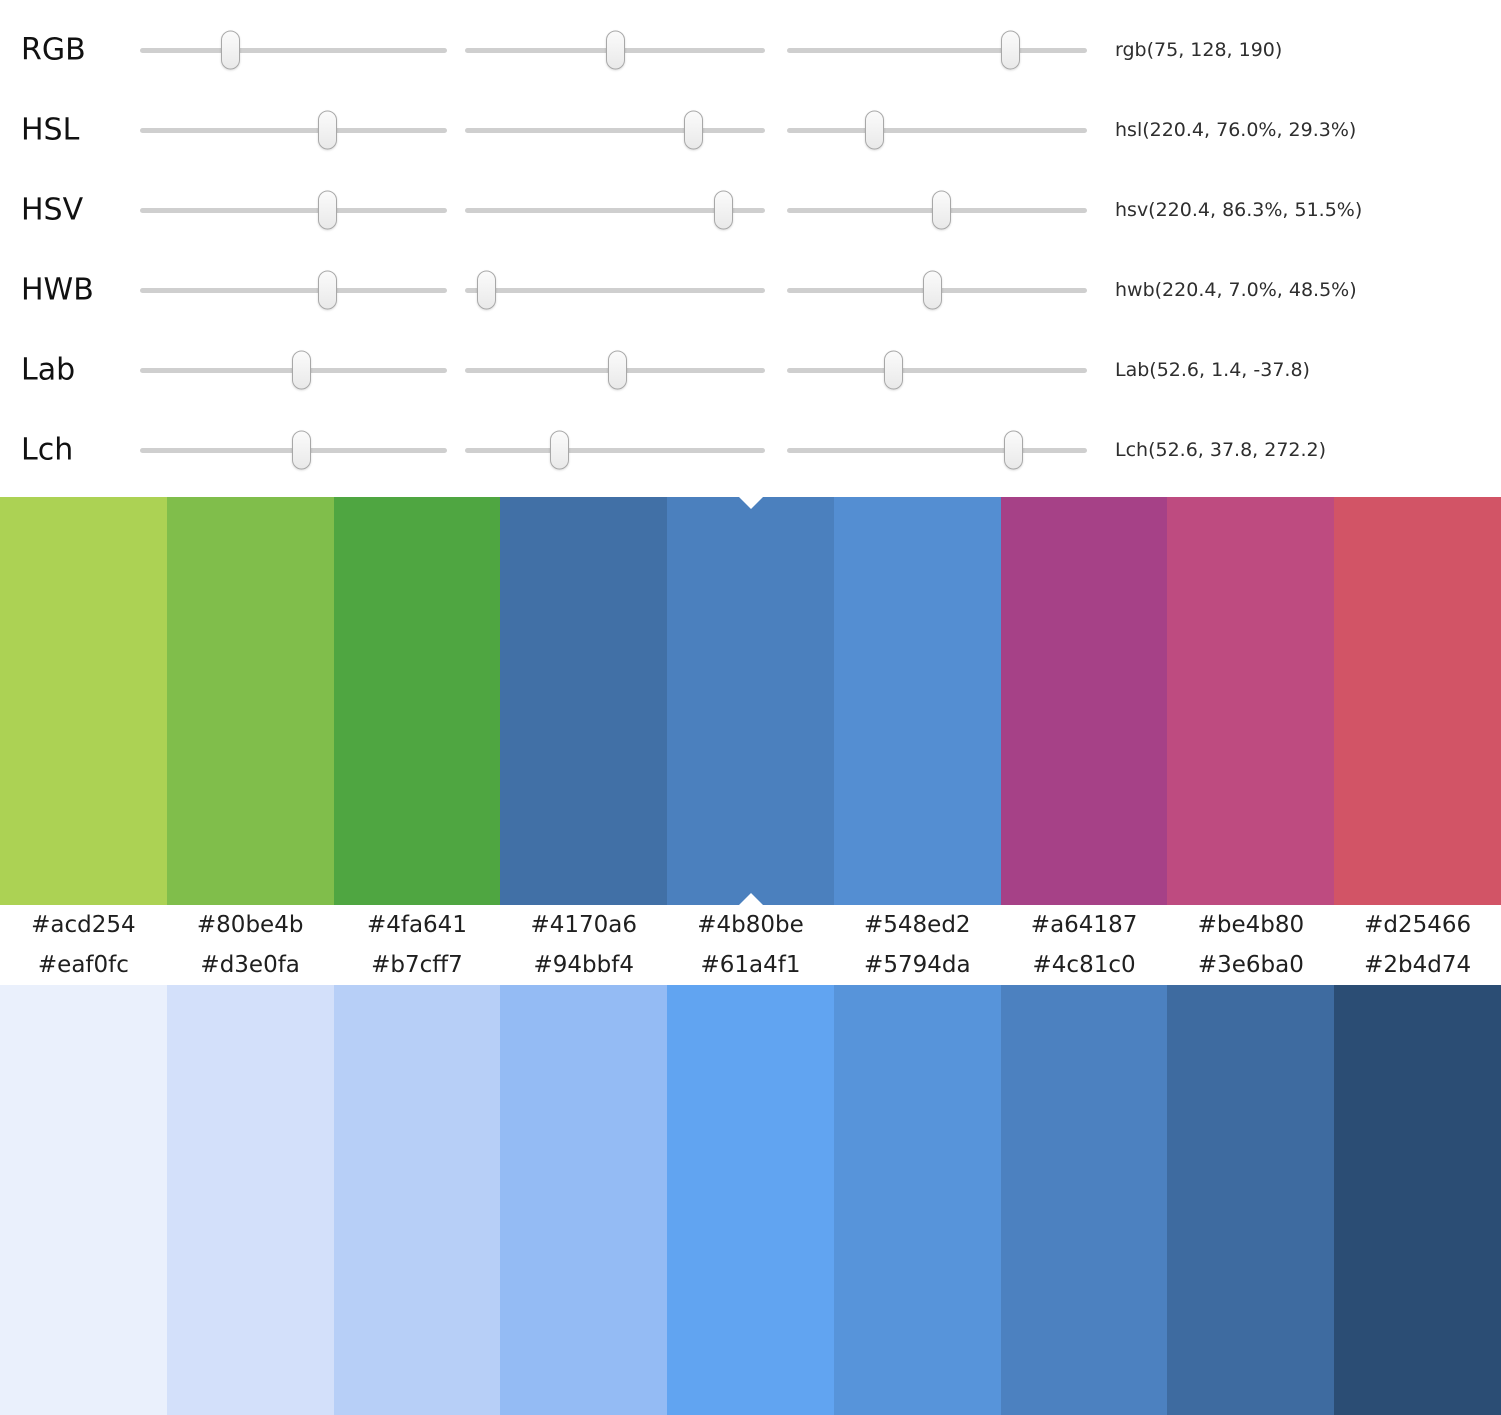 This screenshot has width=1501, height=1415. Describe the element at coordinates (583, 965) in the screenshot. I see `lightness-hex-label: #94bbf4` at that location.